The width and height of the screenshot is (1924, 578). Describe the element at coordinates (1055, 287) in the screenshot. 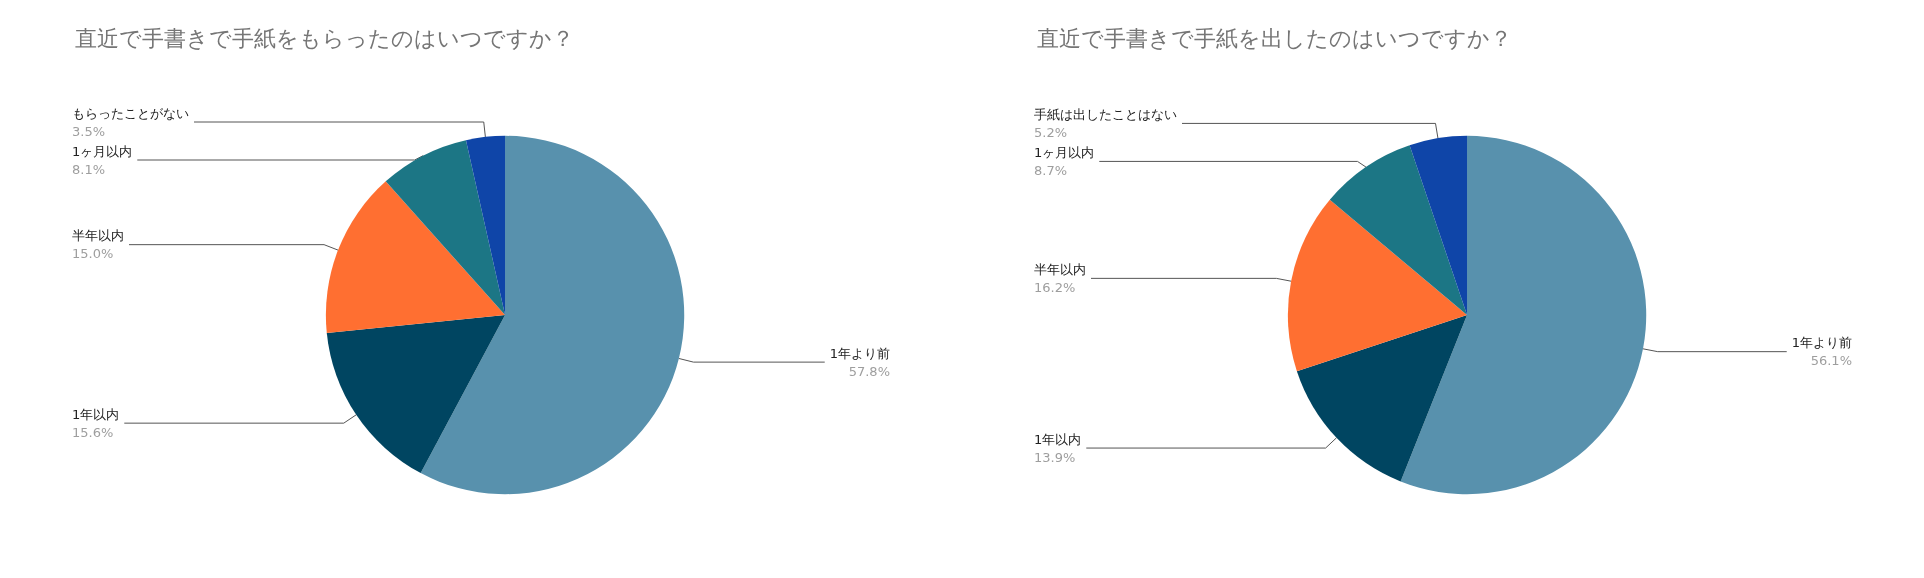

I see `data-label: 16.2%` at that location.